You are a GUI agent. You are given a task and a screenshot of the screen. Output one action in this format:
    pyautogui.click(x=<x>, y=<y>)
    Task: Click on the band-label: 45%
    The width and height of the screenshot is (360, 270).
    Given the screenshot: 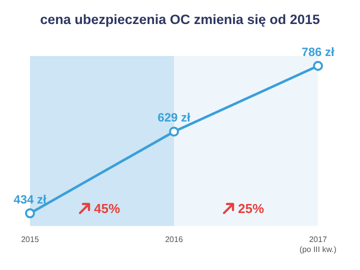 What is the action you would take?
    pyautogui.click(x=107, y=208)
    